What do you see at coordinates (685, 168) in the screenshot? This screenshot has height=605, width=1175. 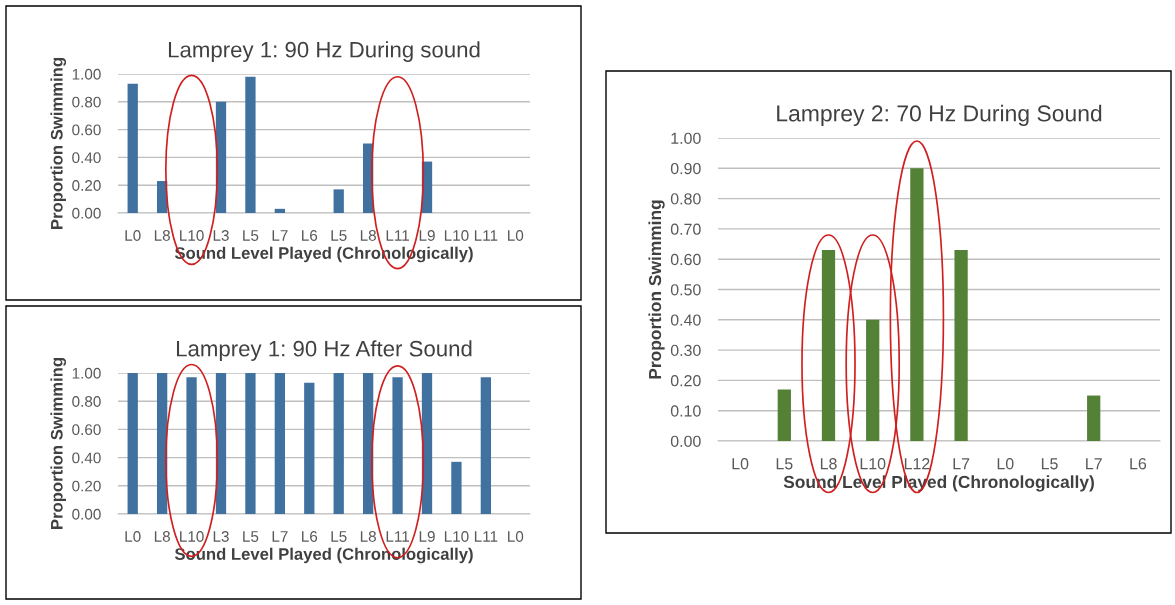 I see `y-tick-label: 0.90` at bounding box center [685, 168].